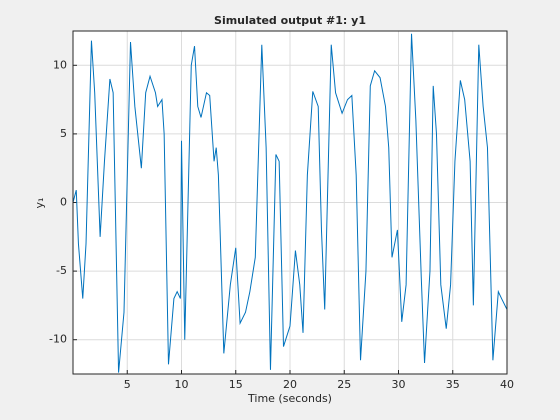 Image resolution: width=560 pixels, height=420 pixels. What do you see at coordinates (344, 384) in the screenshot?
I see `x-tick-label: 25` at bounding box center [344, 384].